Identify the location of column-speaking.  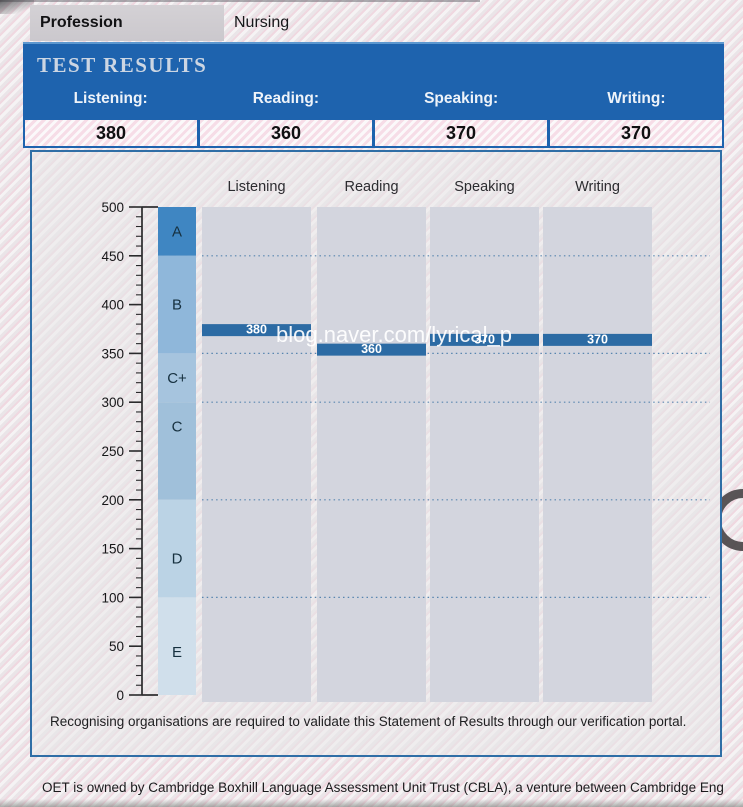
(484, 454).